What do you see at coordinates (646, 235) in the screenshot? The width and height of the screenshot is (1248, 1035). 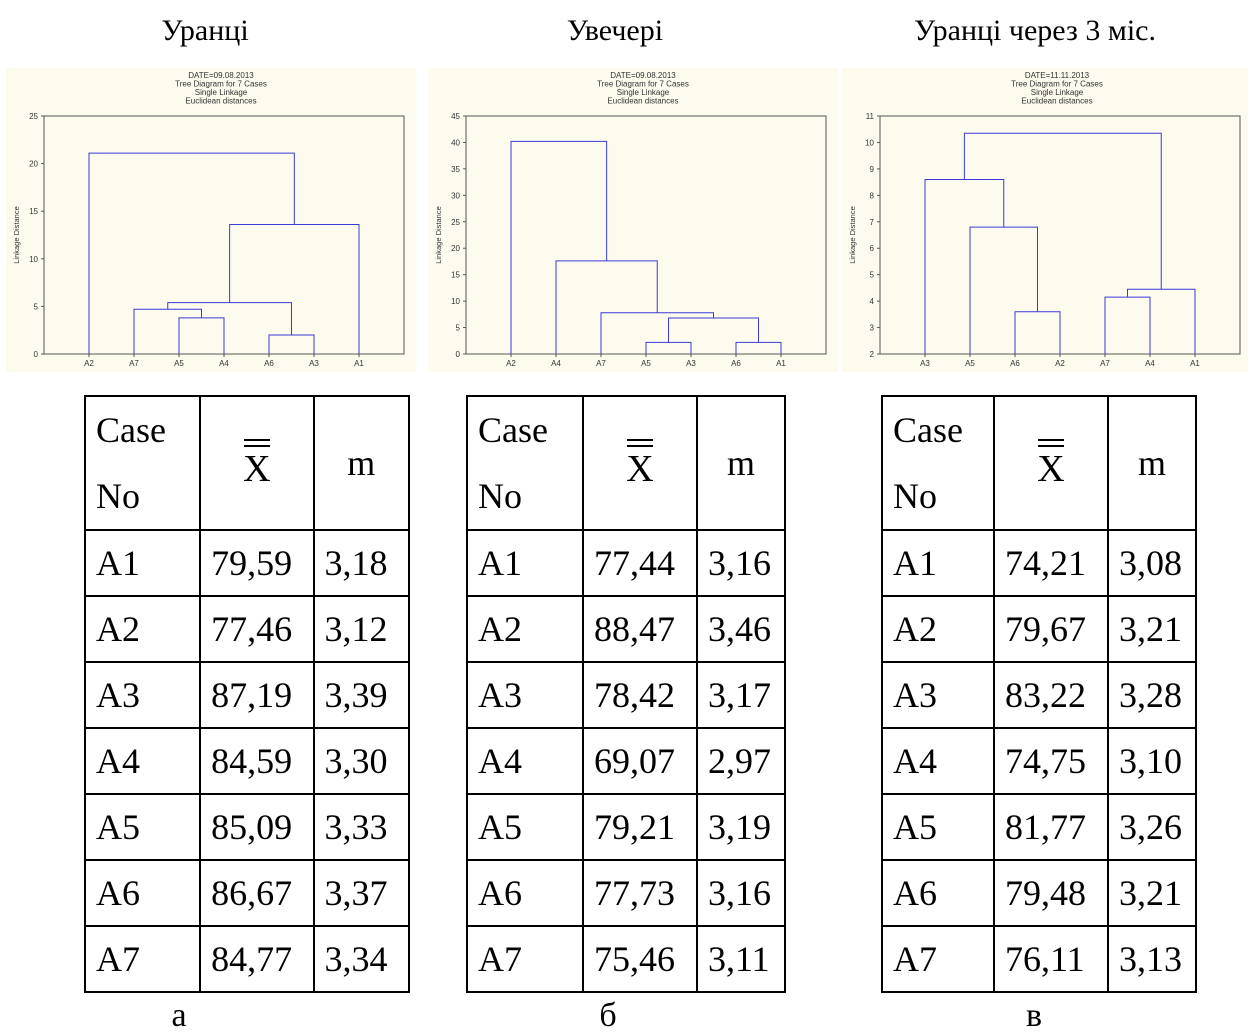 I see `plot-frame` at bounding box center [646, 235].